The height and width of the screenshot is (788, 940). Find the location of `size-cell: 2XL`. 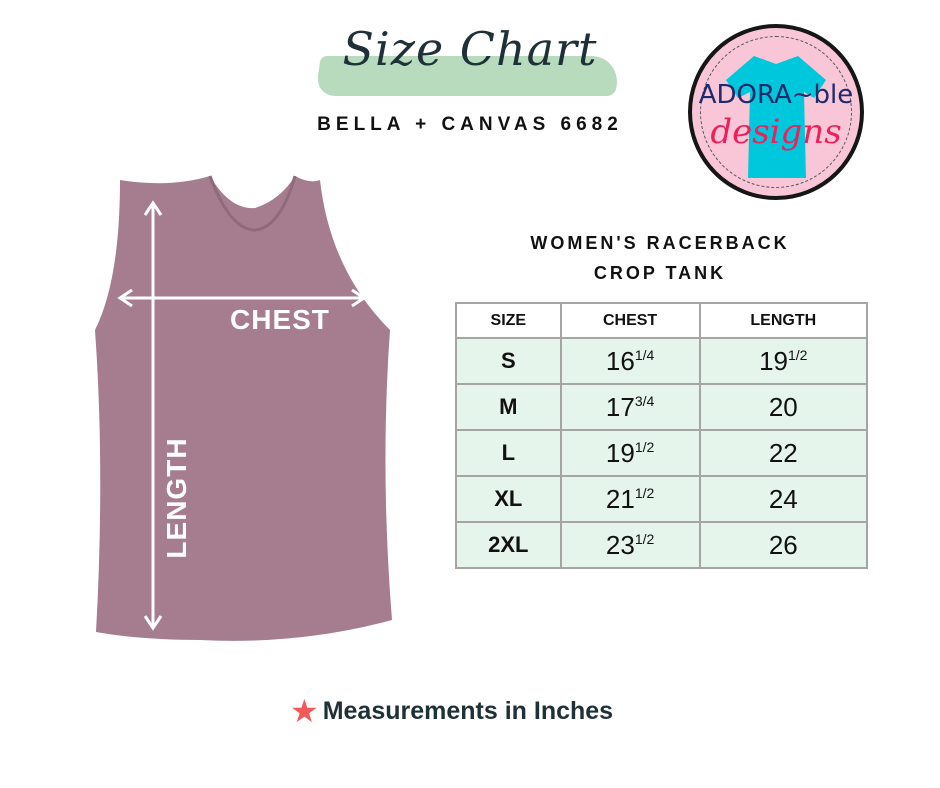

size-cell: 2XL is located at coordinates (508, 545).